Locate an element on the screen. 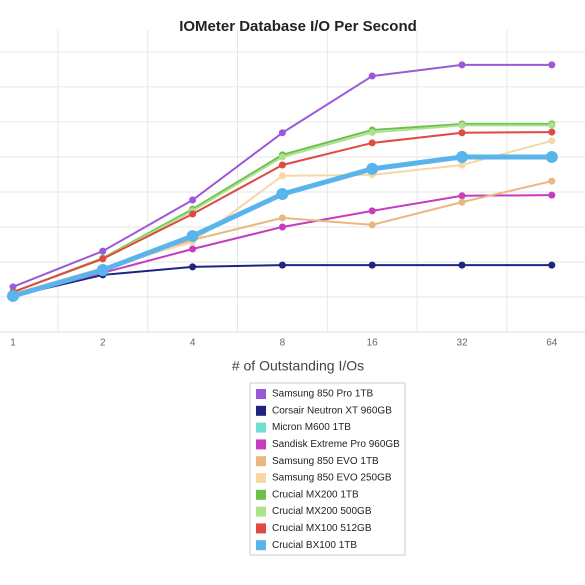 This screenshot has width=585, height=585. legend-label: Crucial MX100 512GB is located at coordinates (322, 528).